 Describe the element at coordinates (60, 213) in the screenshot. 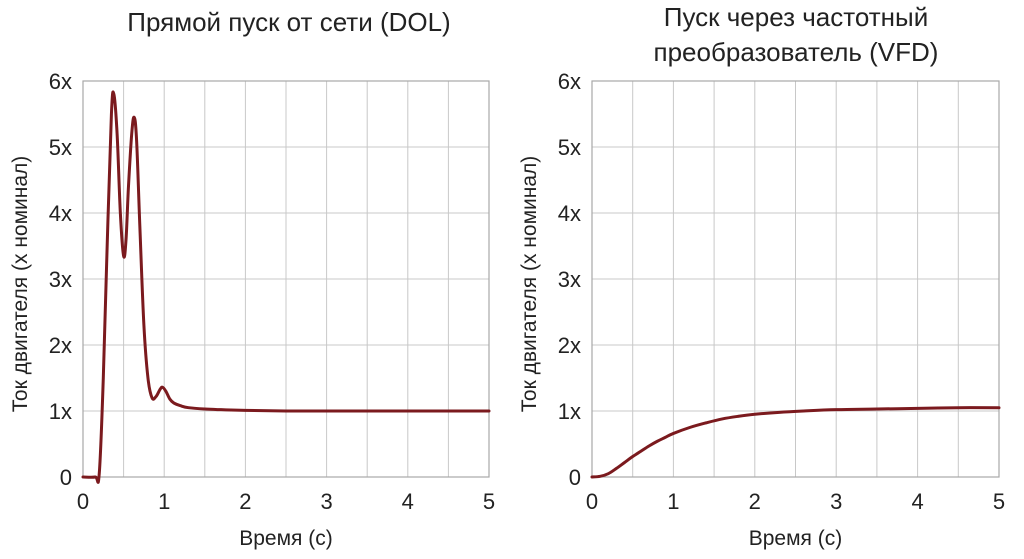

I see `chart-1-y-tick-label: 4x` at that location.